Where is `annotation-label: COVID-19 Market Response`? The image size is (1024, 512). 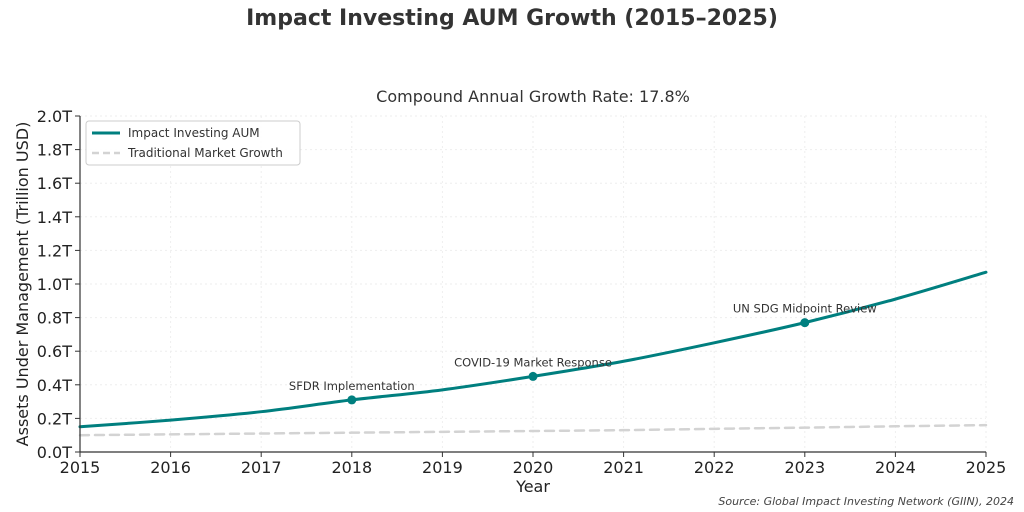
annotation-label: COVID-19 Market Response is located at coordinates (533, 362).